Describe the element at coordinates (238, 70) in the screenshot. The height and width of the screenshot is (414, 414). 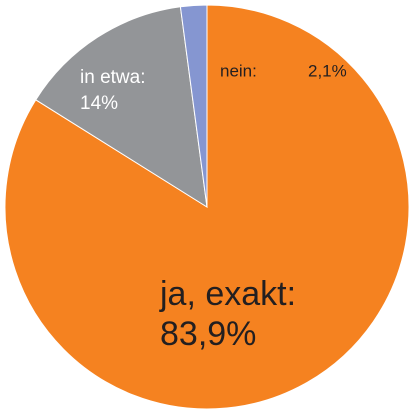
I see `slice-label: nein:` at that location.